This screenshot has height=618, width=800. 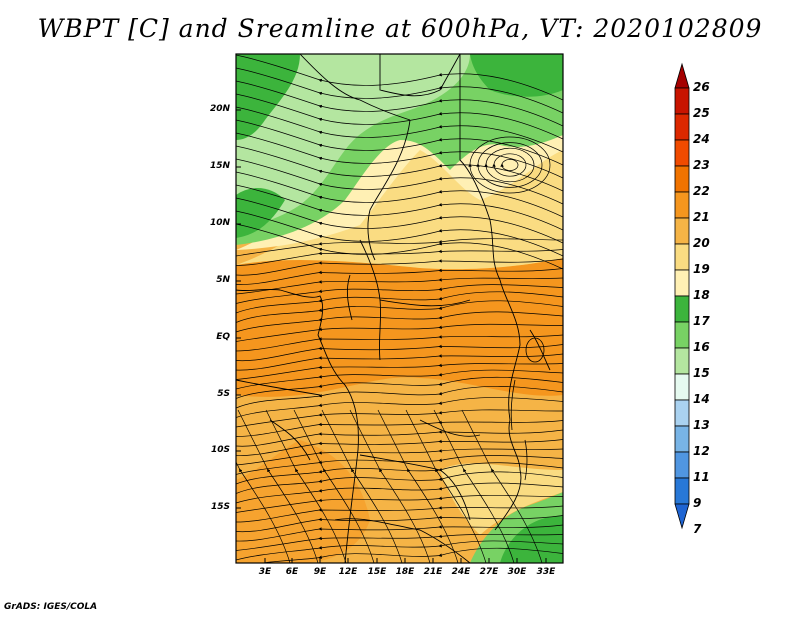 I want to click on lon-label: 33E, so click(x=546, y=572).